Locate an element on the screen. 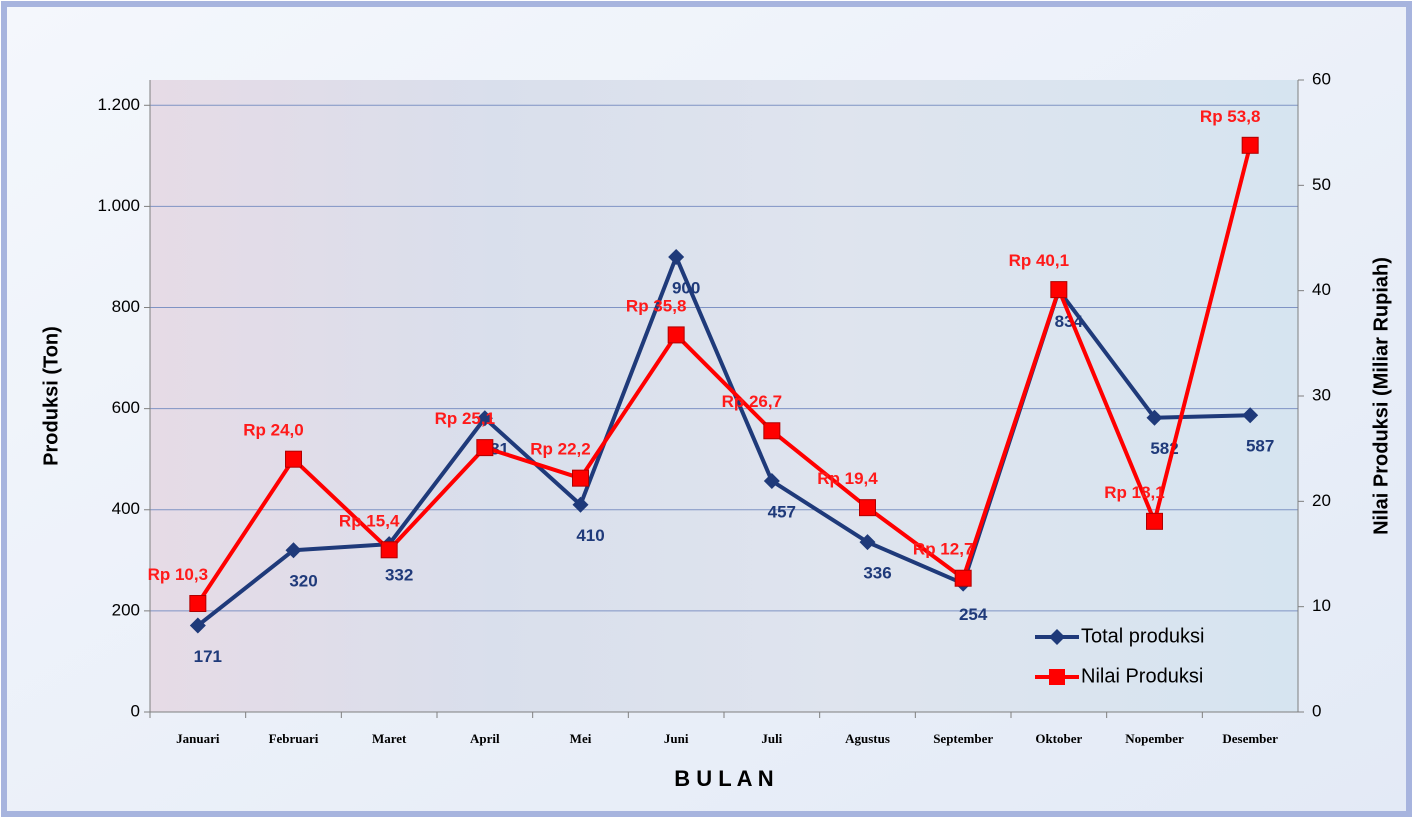 This screenshot has width=1413, height=818. x-tick-label: September is located at coordinates (963, 738).